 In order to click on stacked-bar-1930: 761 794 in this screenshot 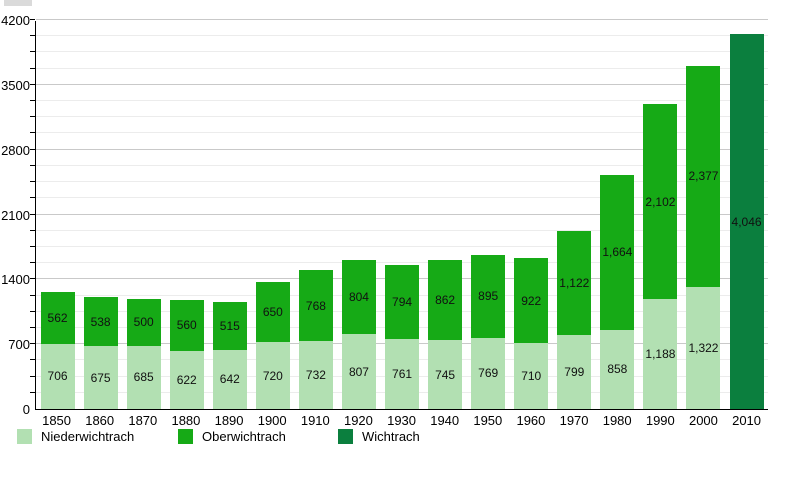, I will do `click(402, 337)`.